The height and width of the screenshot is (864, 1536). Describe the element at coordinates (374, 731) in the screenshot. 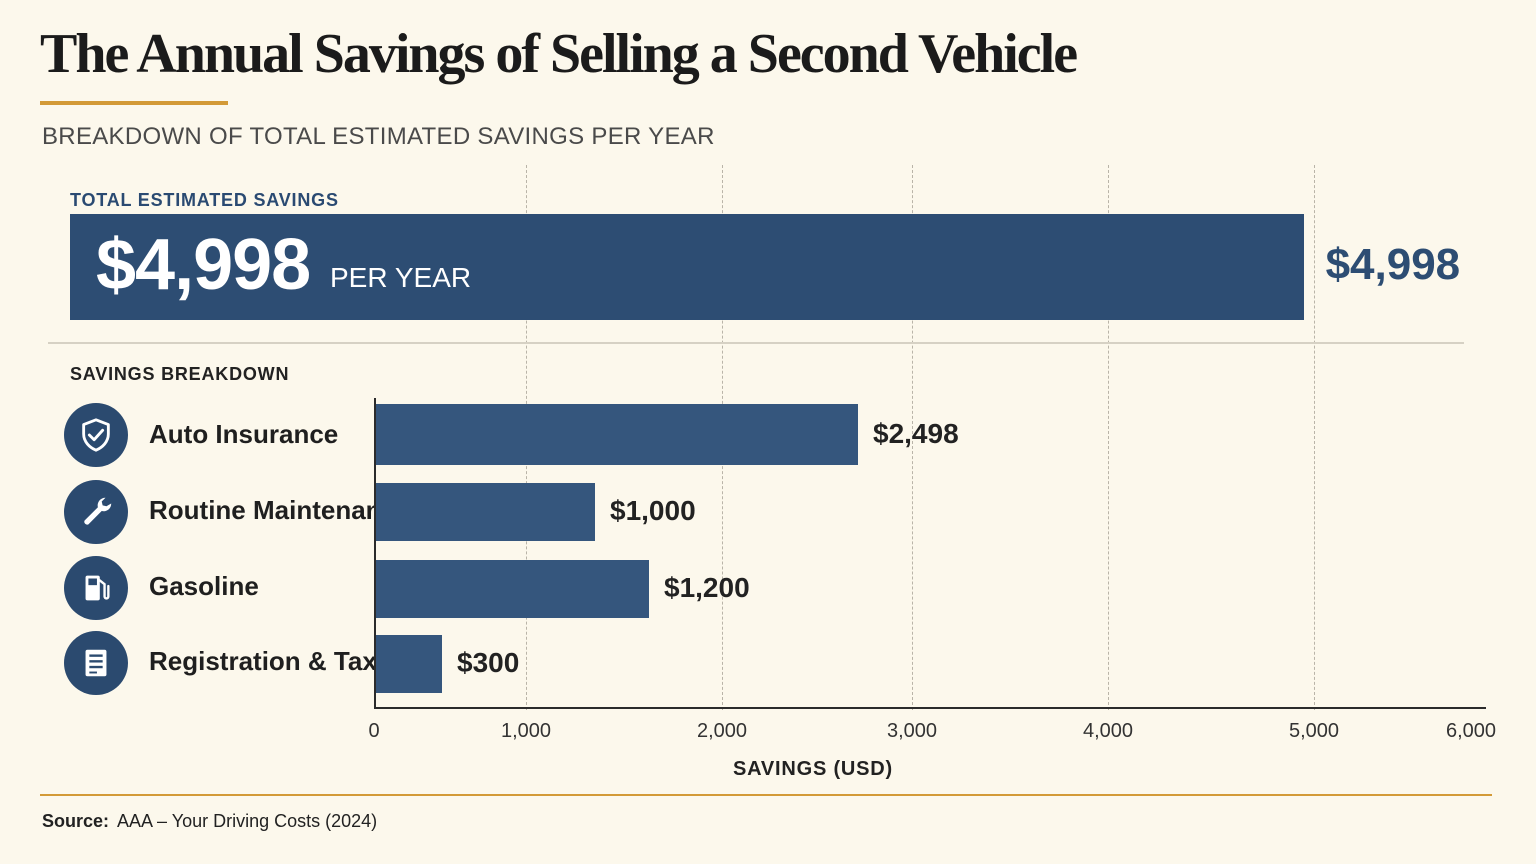

I see `x-tick-label: 0` at that location.